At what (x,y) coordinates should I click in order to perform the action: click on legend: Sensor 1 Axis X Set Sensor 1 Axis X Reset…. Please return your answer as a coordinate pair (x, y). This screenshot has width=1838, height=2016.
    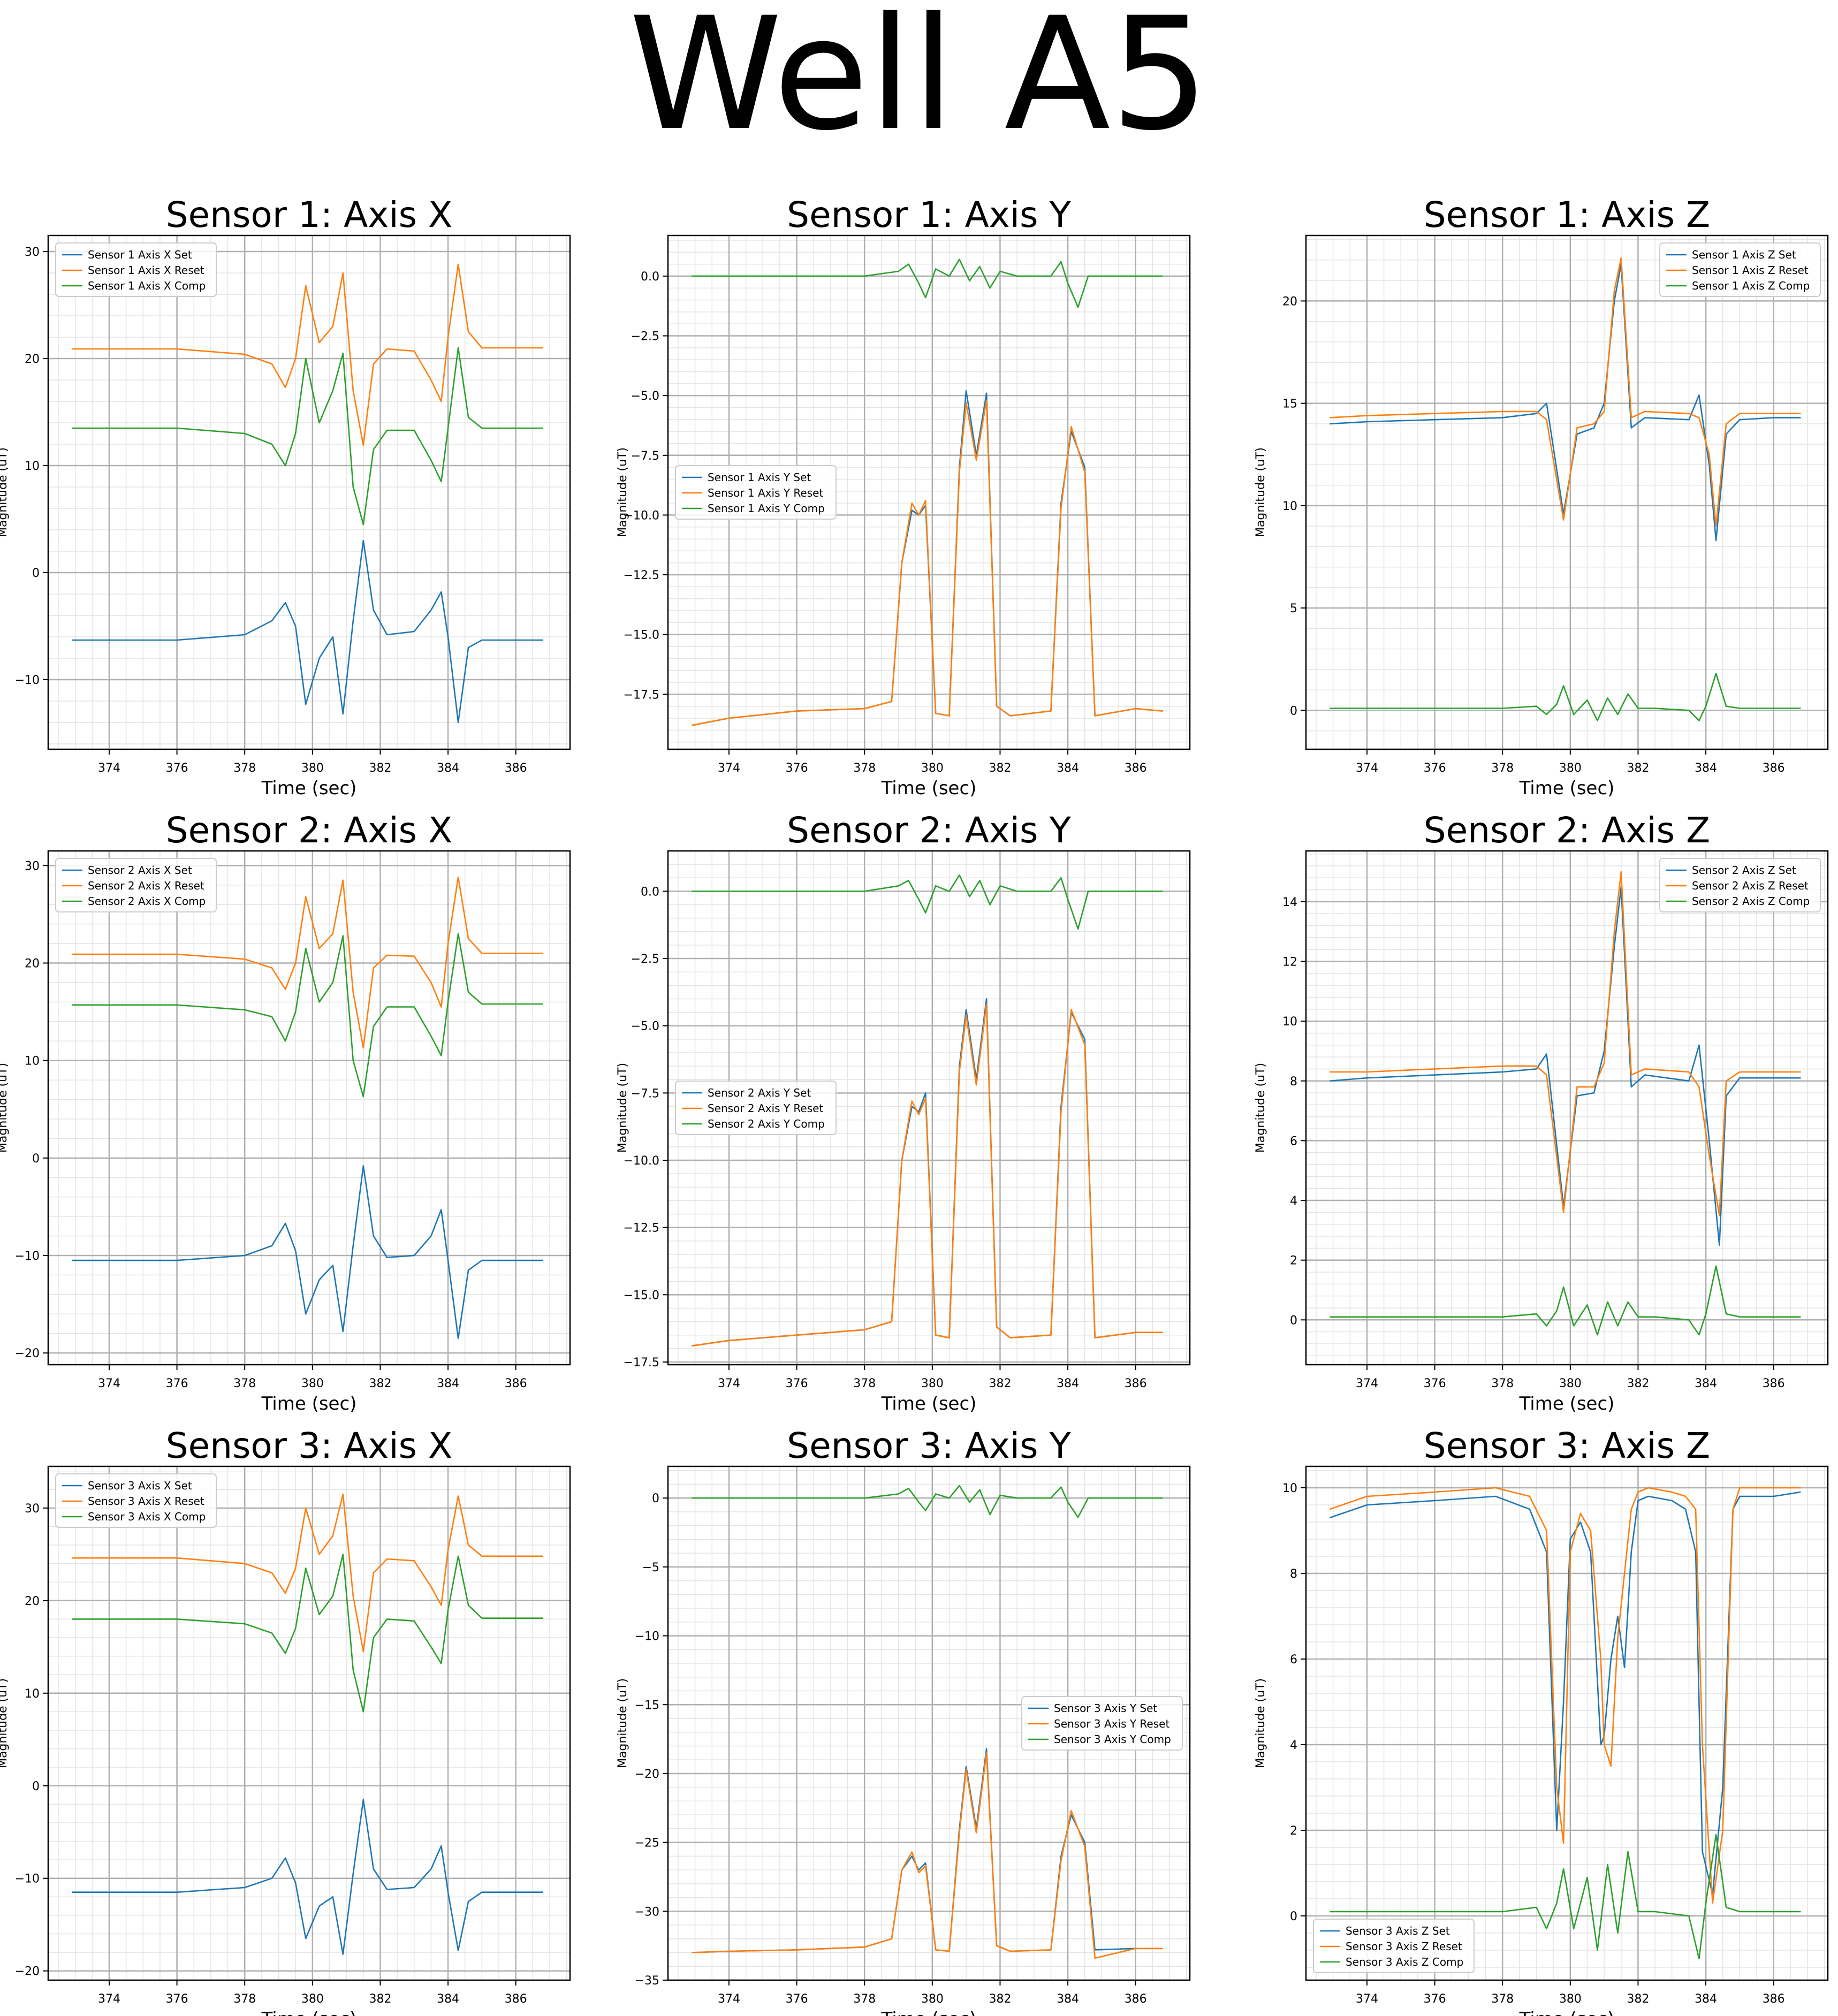
    Looking at the image, I should click on (136, 269).